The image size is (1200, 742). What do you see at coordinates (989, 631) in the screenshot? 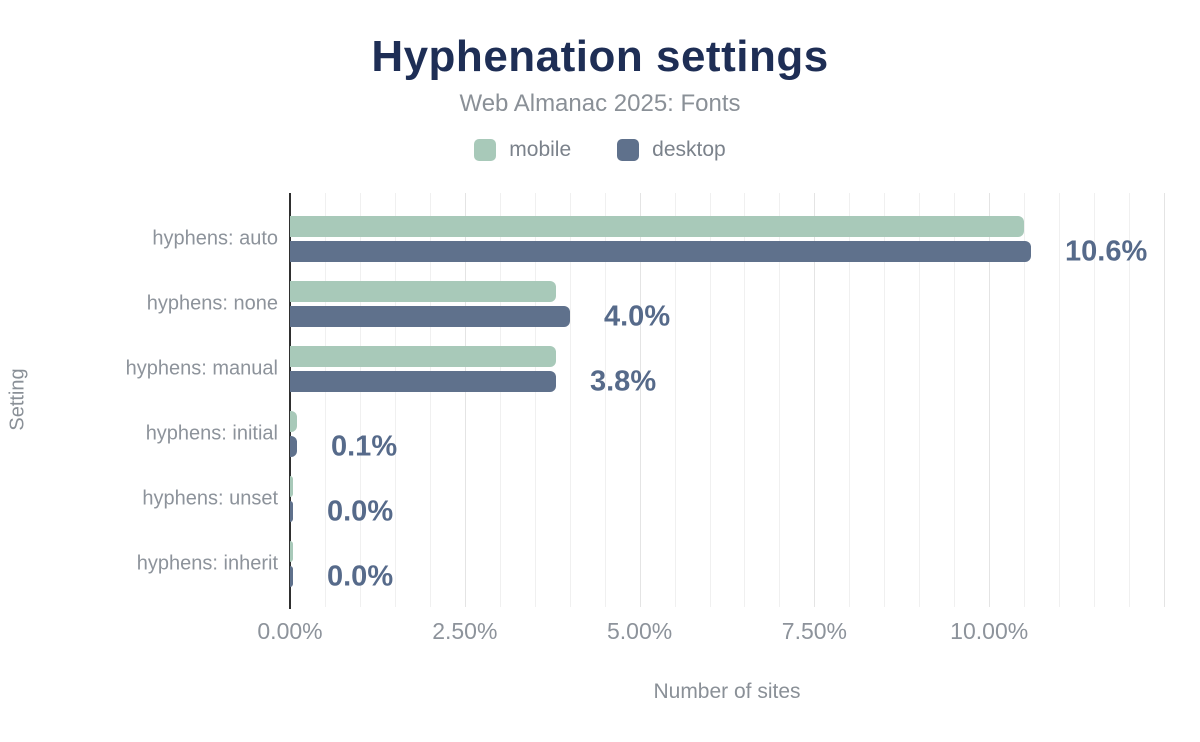
I see `x-tick-label: 10.00%` at bounding box center [989, 631].